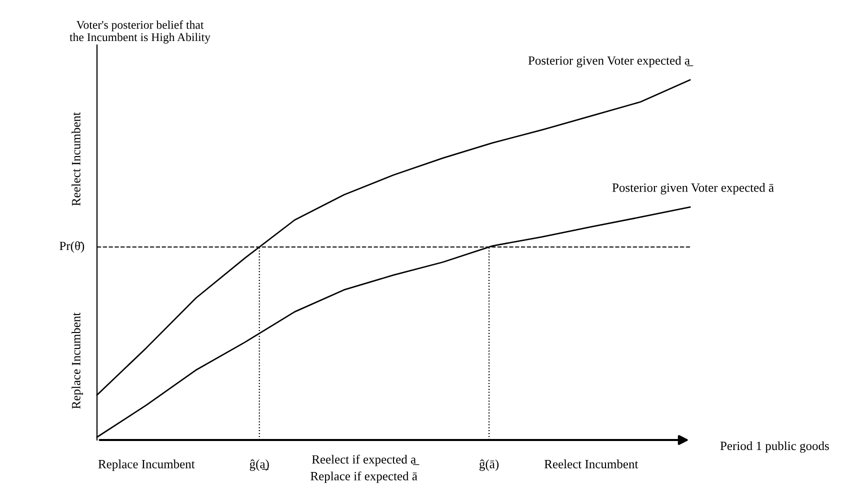  Describe the element at coordinates (774, 447) in the screenshot. I see `x-axis-title: Period 1 public goods` at that location.